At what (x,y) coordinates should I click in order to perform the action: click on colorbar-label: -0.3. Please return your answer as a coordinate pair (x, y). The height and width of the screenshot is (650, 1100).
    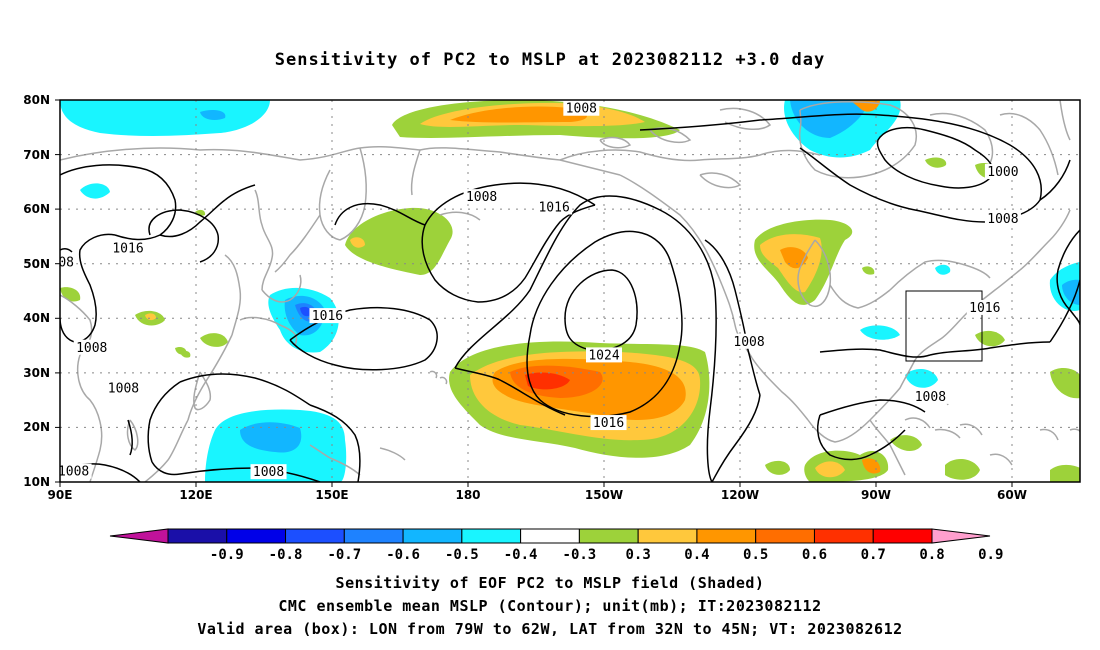
    Looking at the image, I should click on (580, 555).